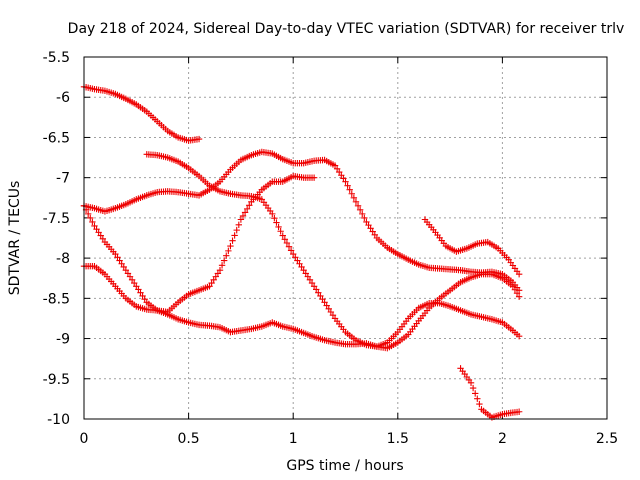 The width and height of the screenshot is (640, 480). Describe the element at coordinates (63, 259) in the screenshot. I see `y-tick-label: -8` at that location.